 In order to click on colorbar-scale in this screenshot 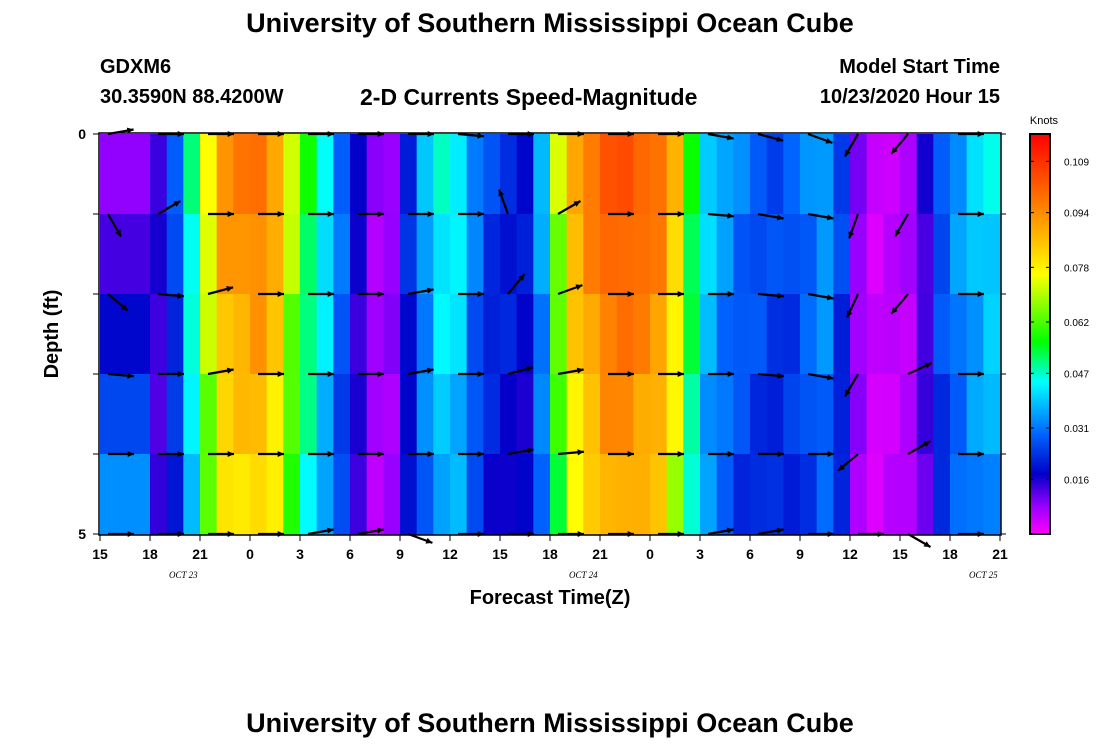, I will do `click(1040, 334)`.